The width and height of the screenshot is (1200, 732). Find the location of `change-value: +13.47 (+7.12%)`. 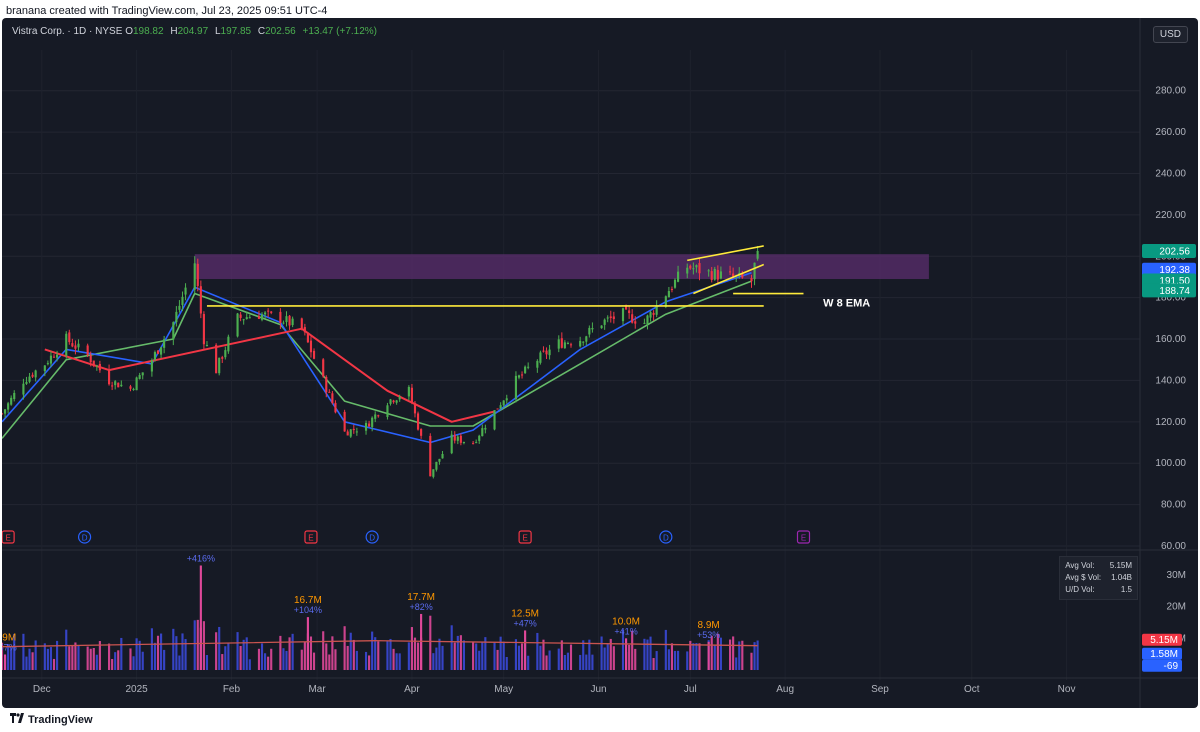

change-value: +13.47 (+7.12%) is located at coordinates (340, 31).